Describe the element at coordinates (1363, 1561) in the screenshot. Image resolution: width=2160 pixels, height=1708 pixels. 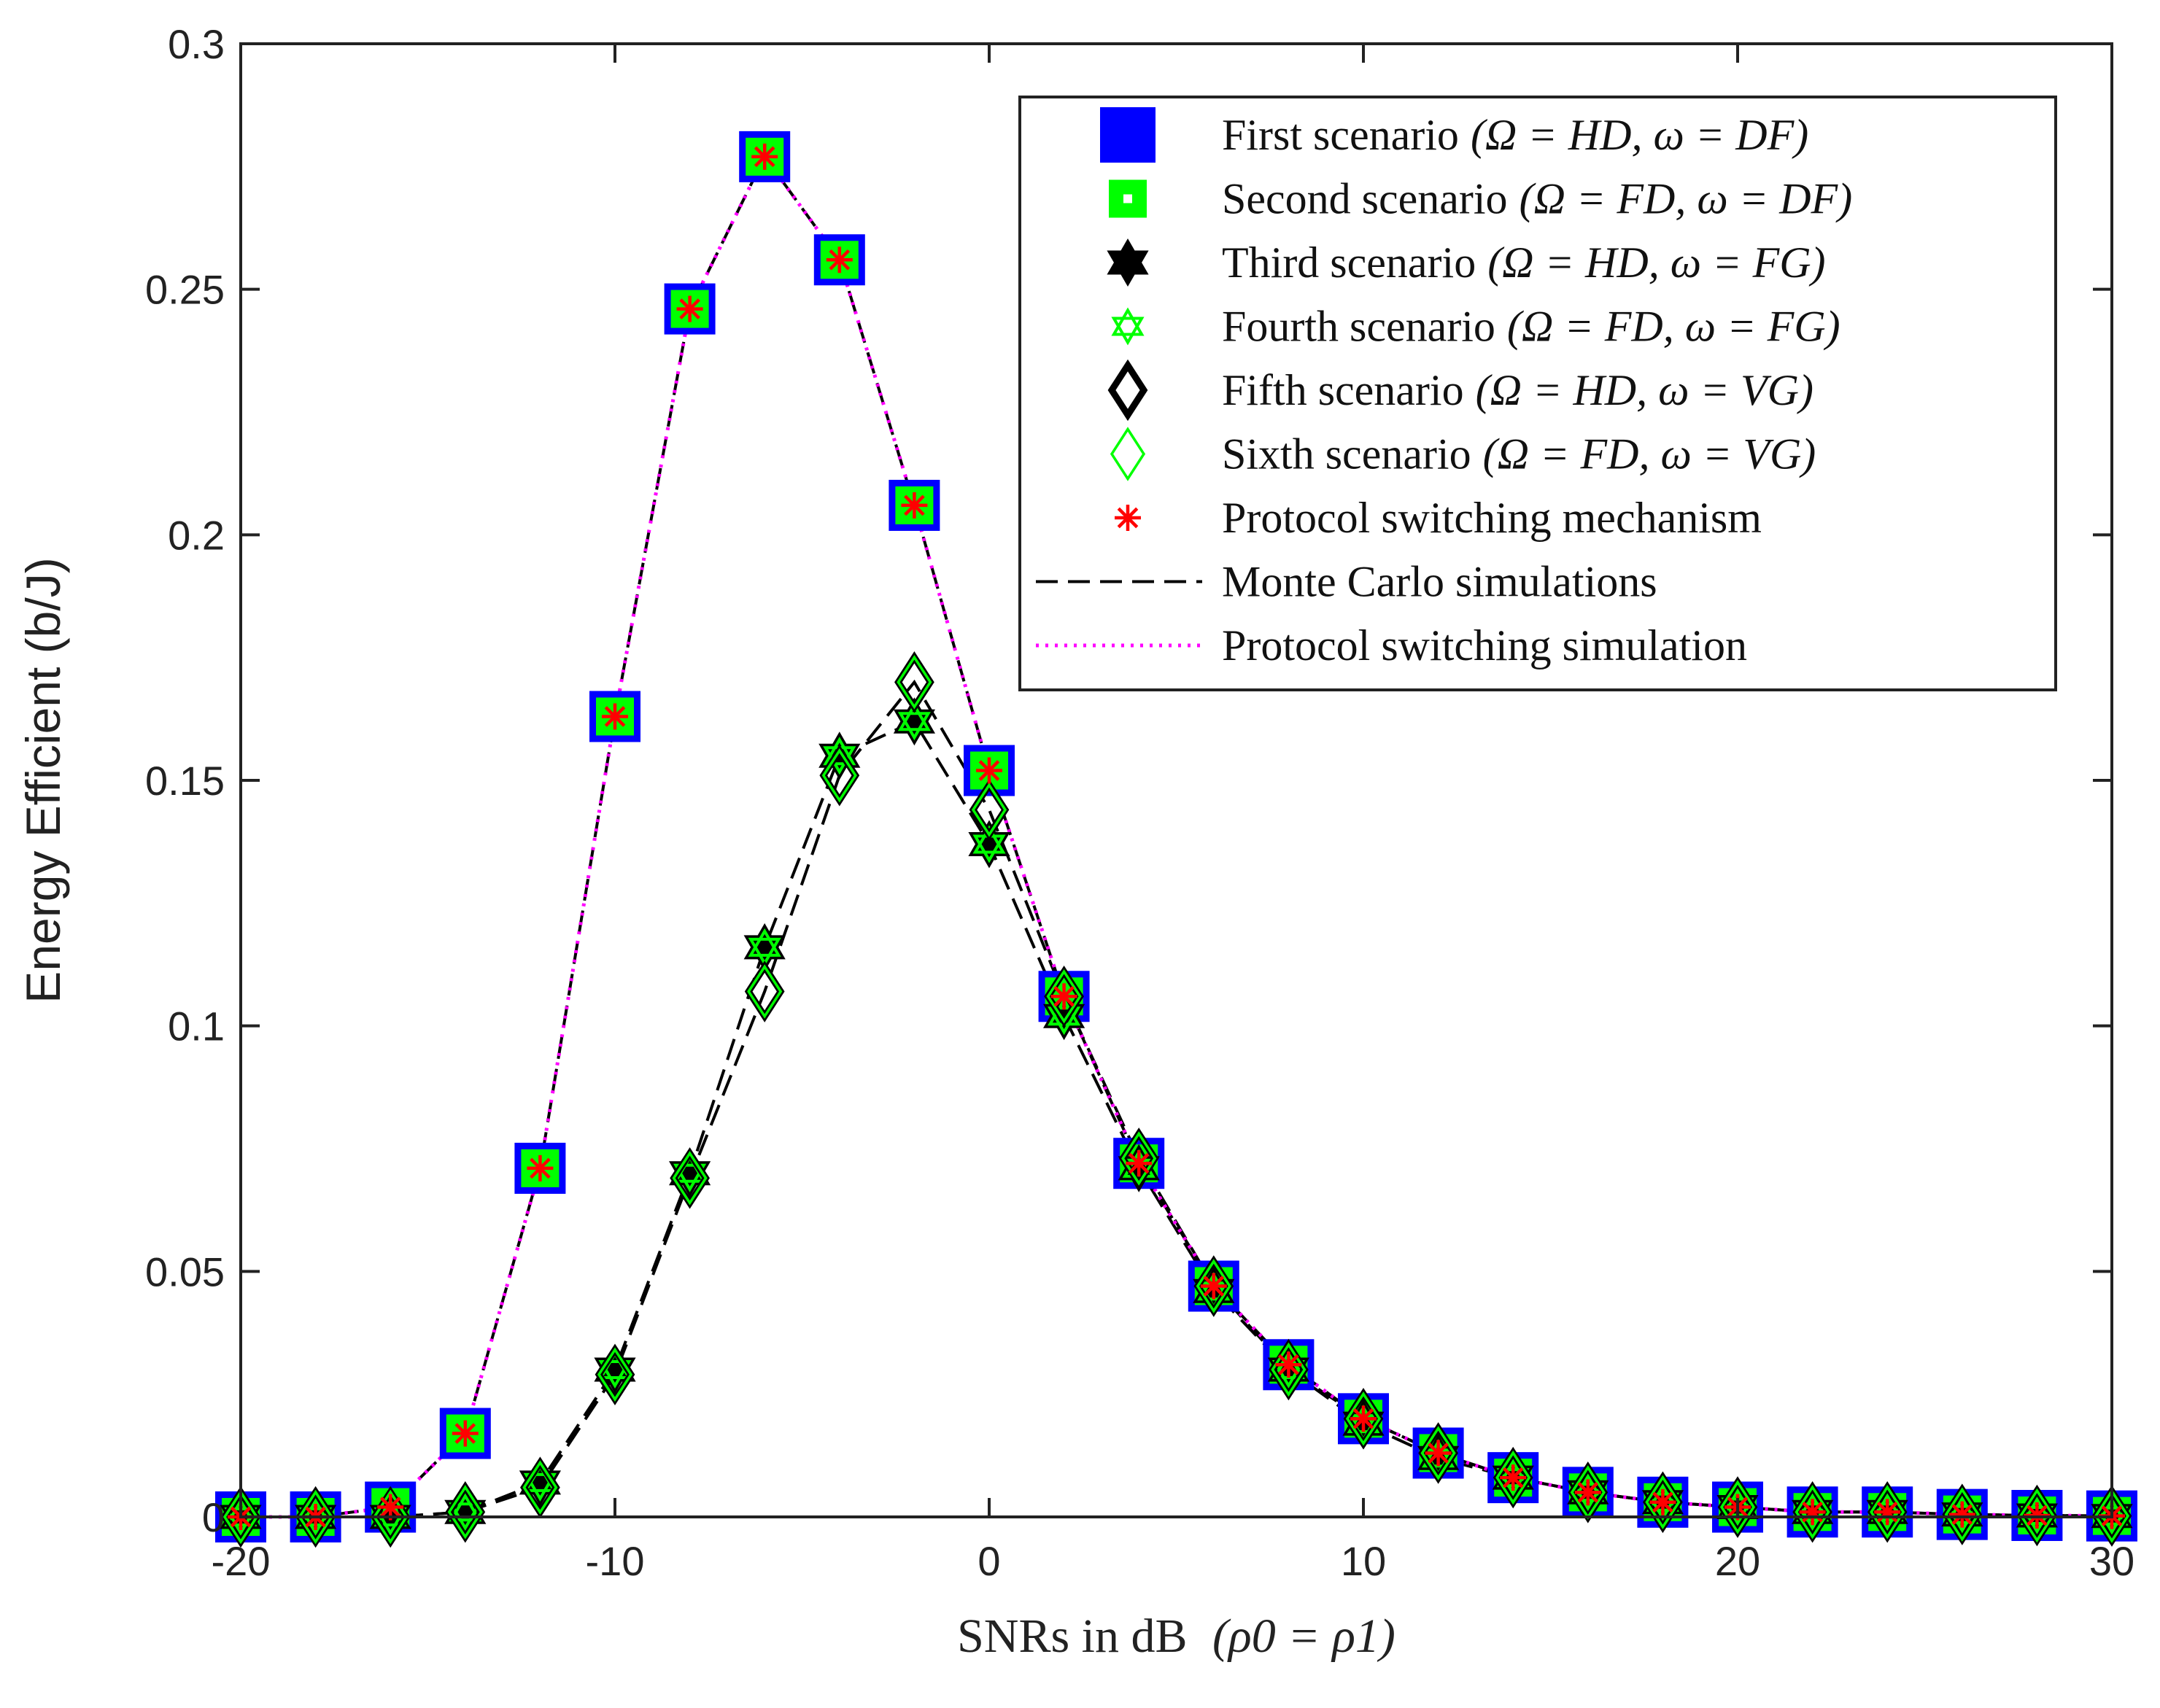
I see `x-tick-label: 10` at that location.